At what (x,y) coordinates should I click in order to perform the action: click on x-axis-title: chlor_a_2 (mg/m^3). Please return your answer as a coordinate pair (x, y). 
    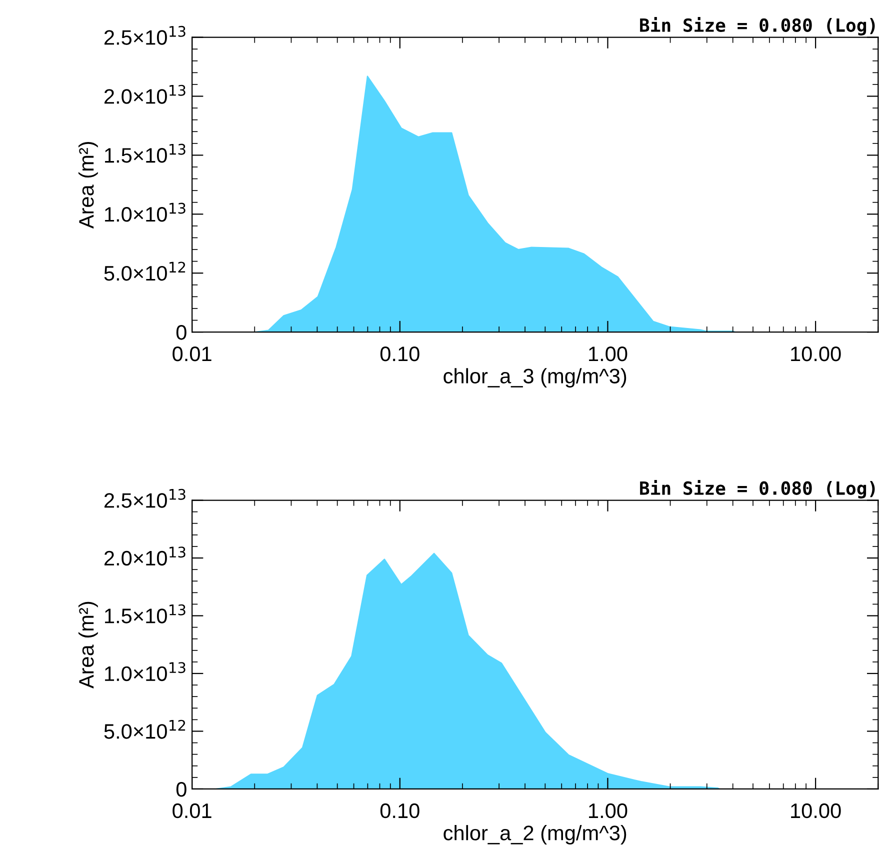
    Looking at the image, I should click on (535, 834).